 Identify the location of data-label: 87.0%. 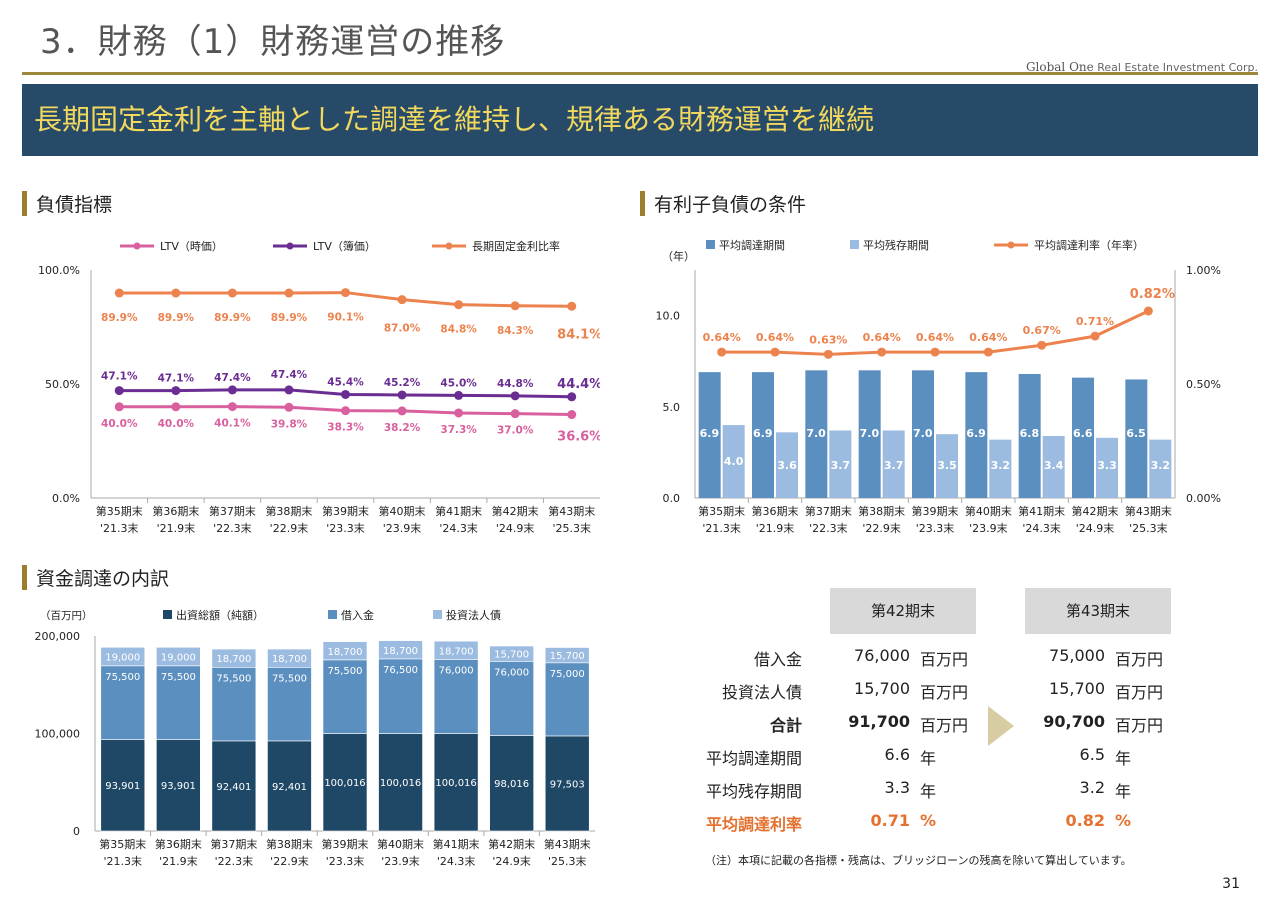
(402, 329).